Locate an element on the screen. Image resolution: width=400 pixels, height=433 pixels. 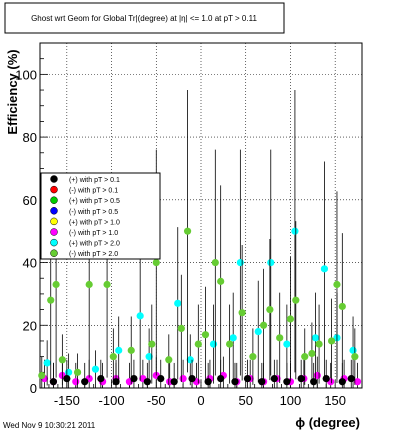
legend-entry: (-) with pT > 0.1 is located at coordinates (93, 191).